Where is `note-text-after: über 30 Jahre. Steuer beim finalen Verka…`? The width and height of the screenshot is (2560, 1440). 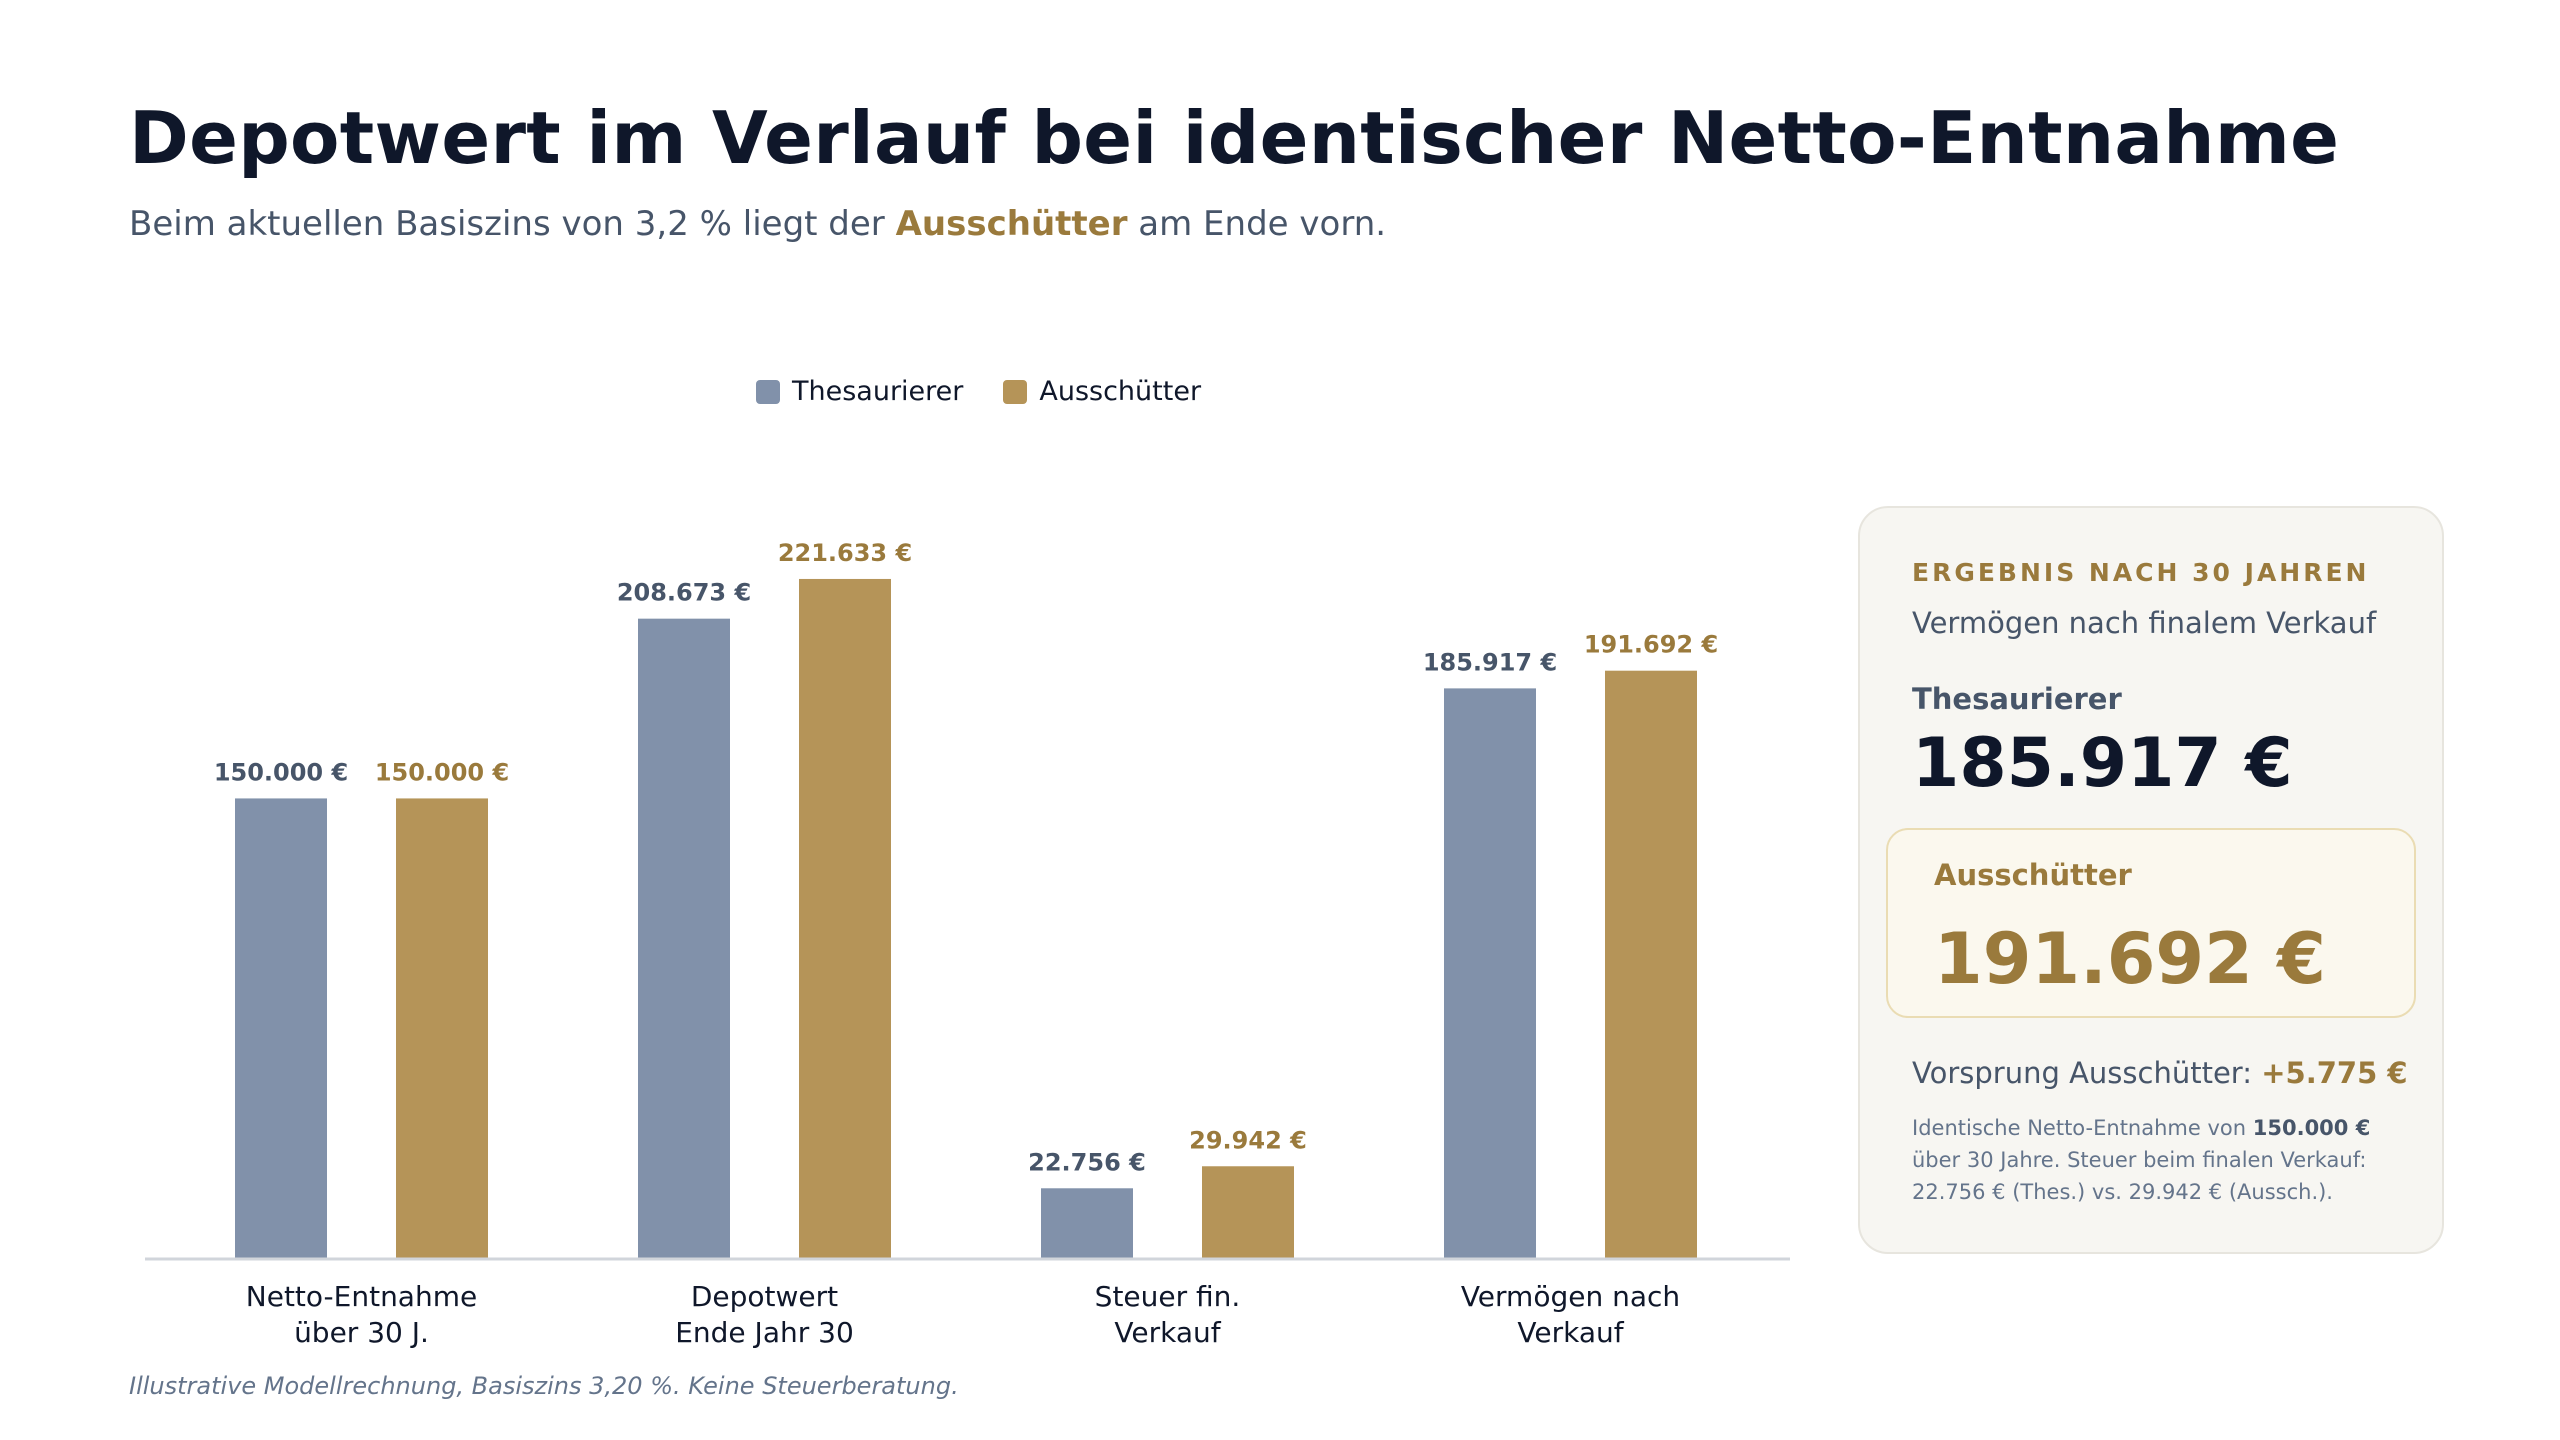
note-text-after: über 30 Jahre. Steuer beim finalen Verka… is located at coordinates (2139, 1176).